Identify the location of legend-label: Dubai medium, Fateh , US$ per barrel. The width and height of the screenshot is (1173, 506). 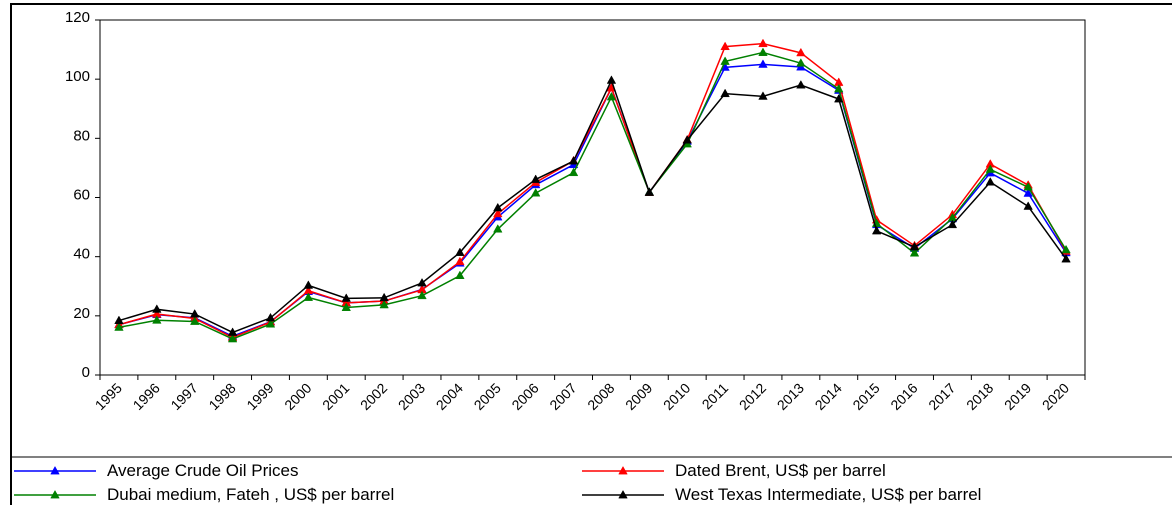
(250, 494).